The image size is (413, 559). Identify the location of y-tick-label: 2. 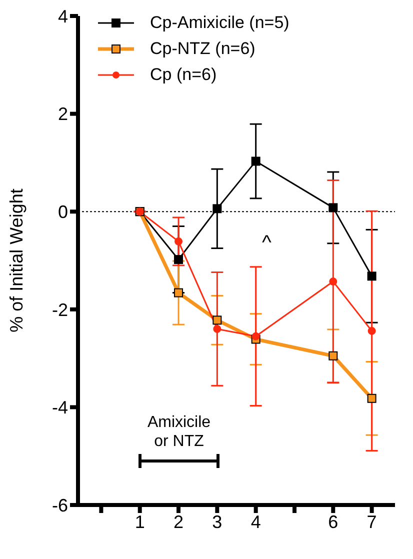
(63, 114).